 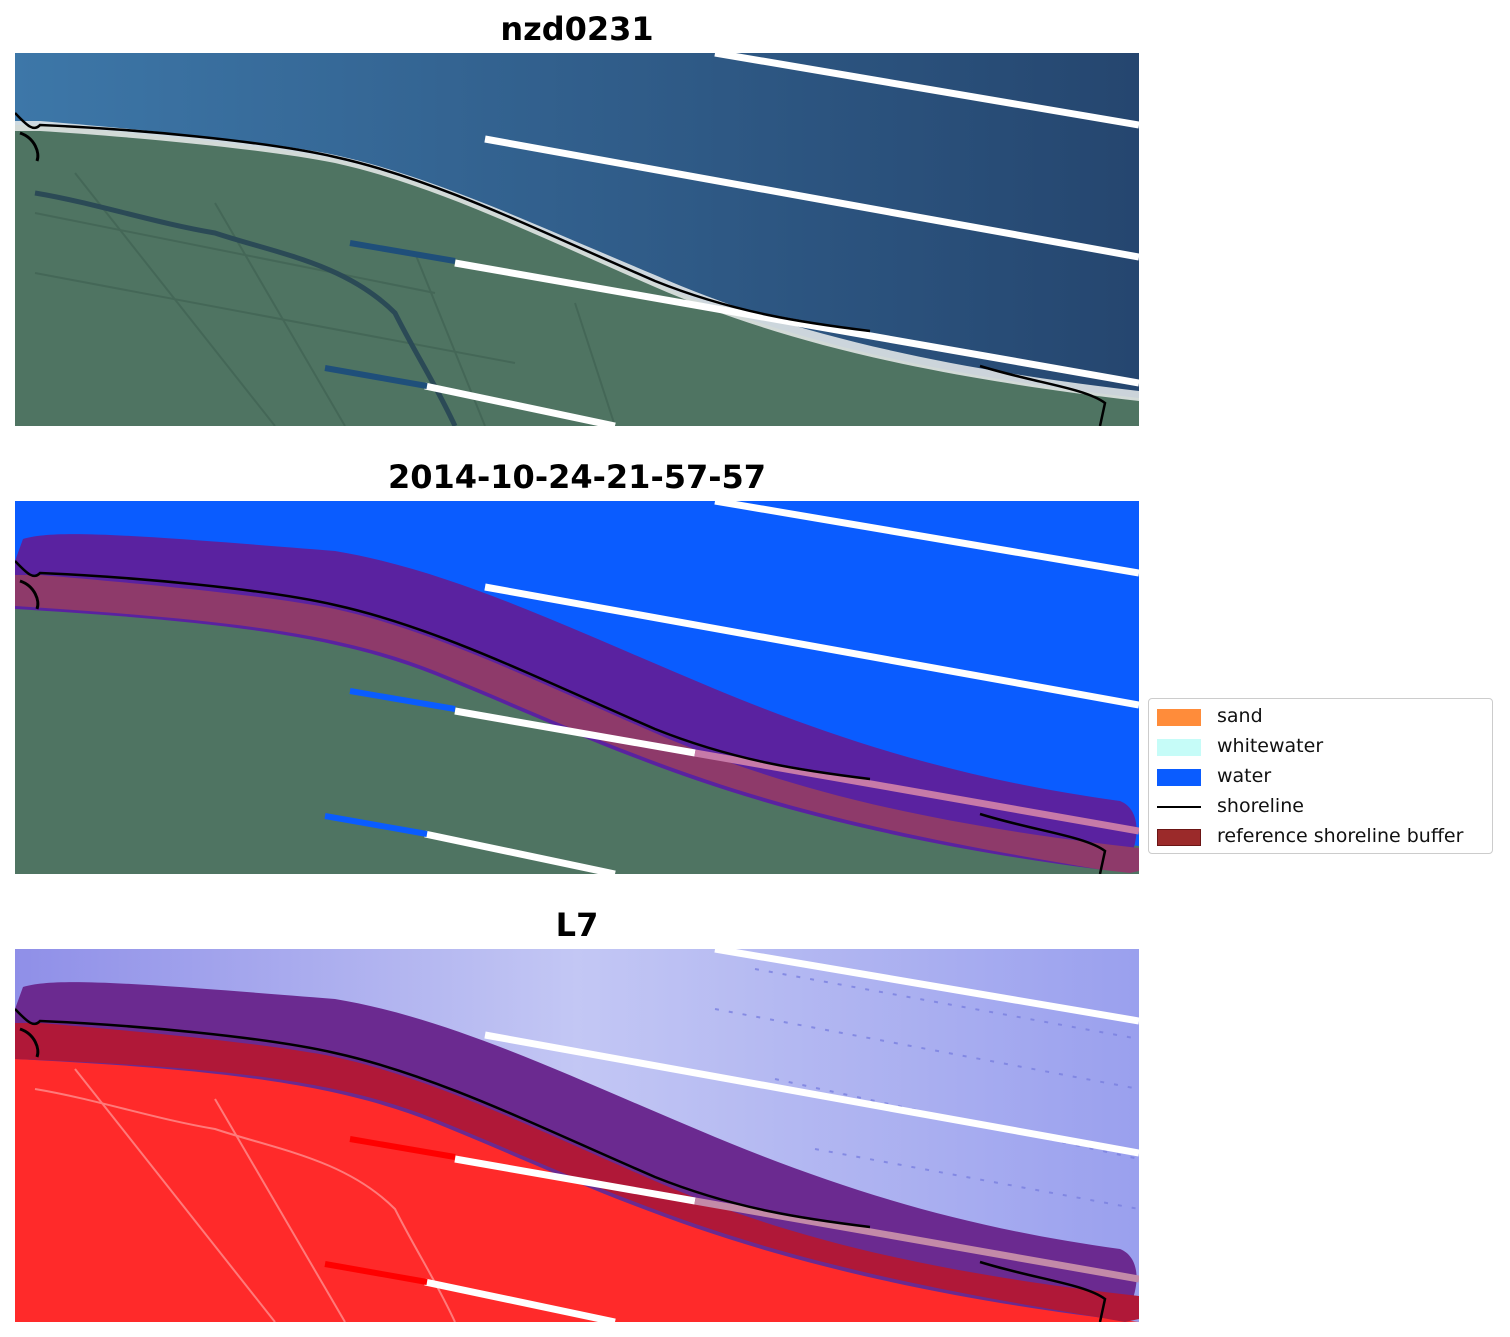 I want to click on legend-swatch-water, so click(x=1179, y=777).